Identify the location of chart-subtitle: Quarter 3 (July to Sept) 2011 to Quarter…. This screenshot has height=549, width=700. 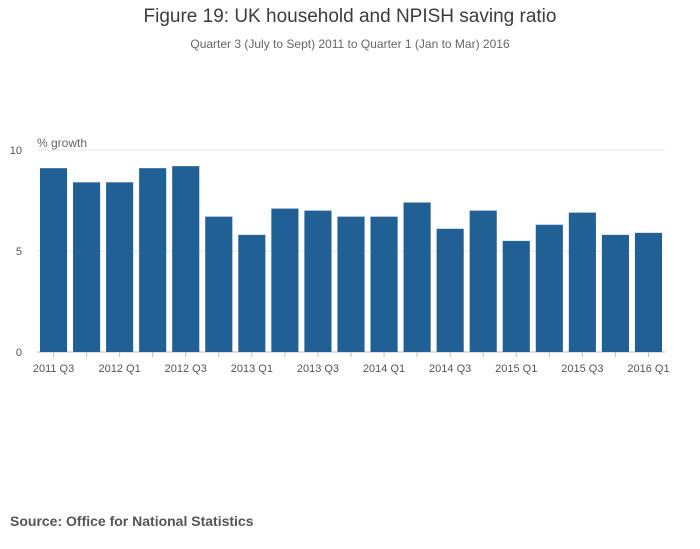
(350, 44).